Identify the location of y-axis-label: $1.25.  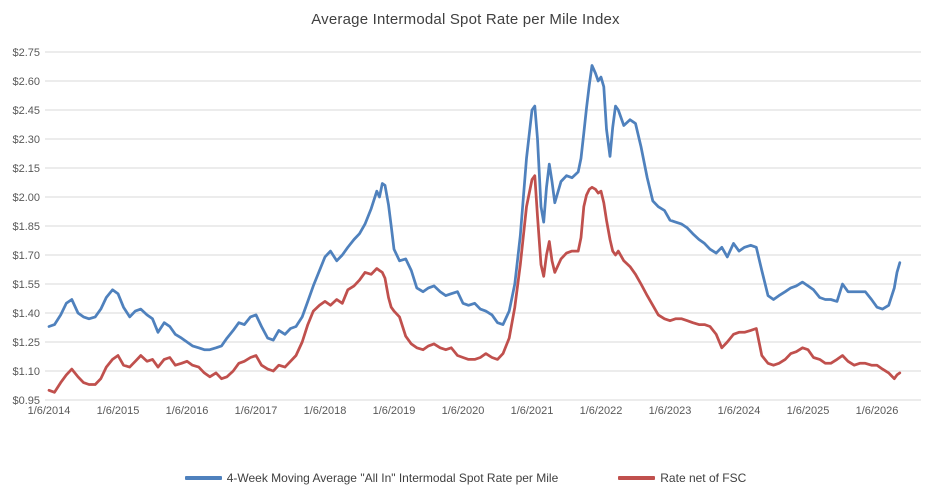
(26, 343).